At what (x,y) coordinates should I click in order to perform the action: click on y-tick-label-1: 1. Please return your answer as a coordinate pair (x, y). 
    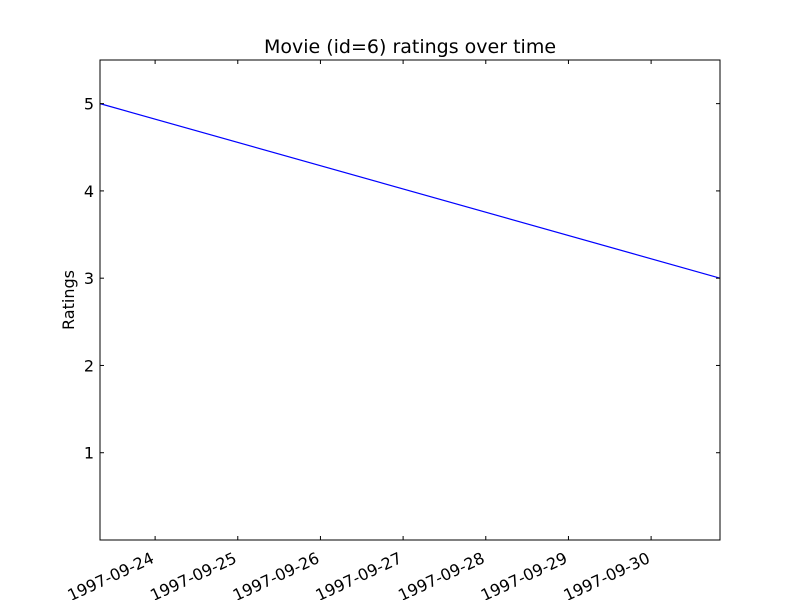
    Looking at the image, I should click on (89, 453).